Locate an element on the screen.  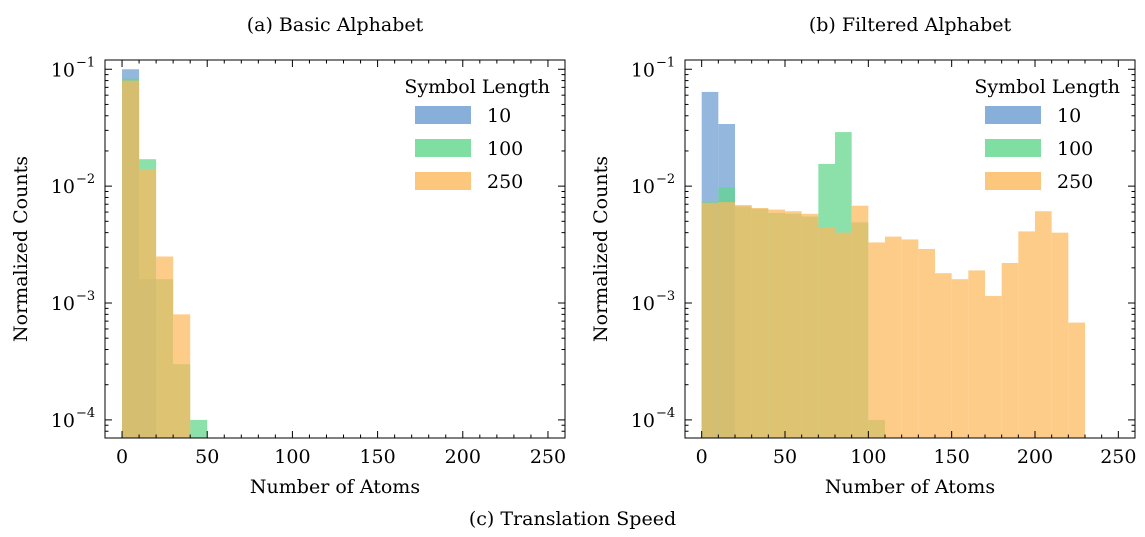
figure-caption: (c) Translation Speed is located at coordinates (572, 519).